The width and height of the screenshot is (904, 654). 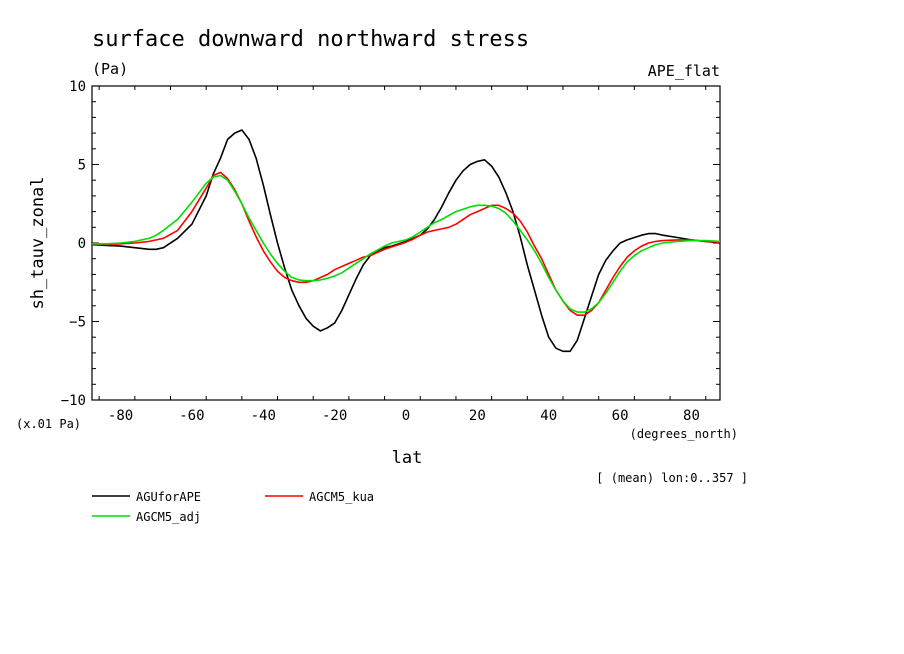 I want to click on y-tick-label: −10, so click(x=73, y=401).